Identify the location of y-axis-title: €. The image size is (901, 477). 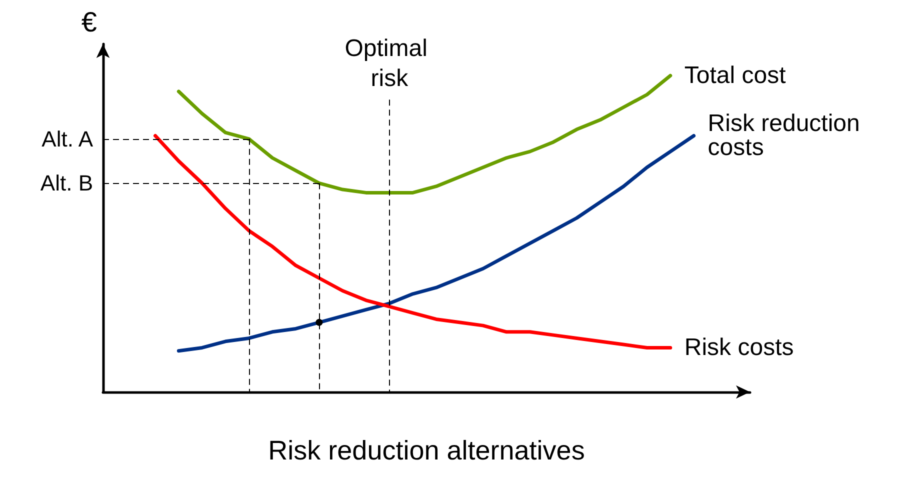
(89, 22).